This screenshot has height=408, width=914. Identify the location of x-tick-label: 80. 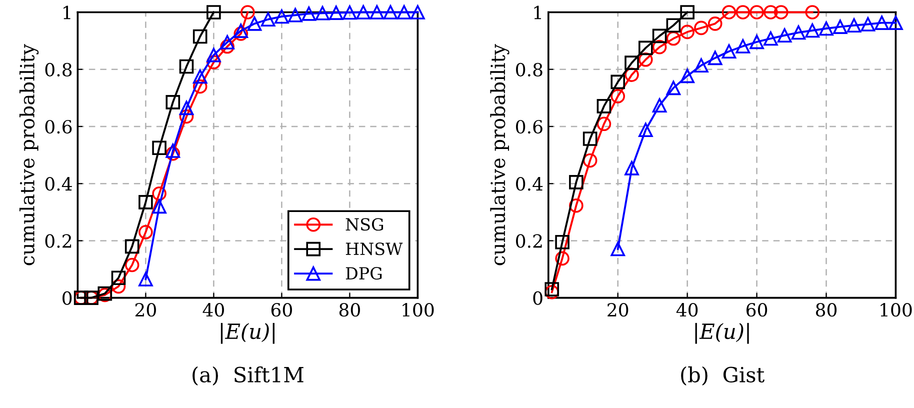
(349, 310).